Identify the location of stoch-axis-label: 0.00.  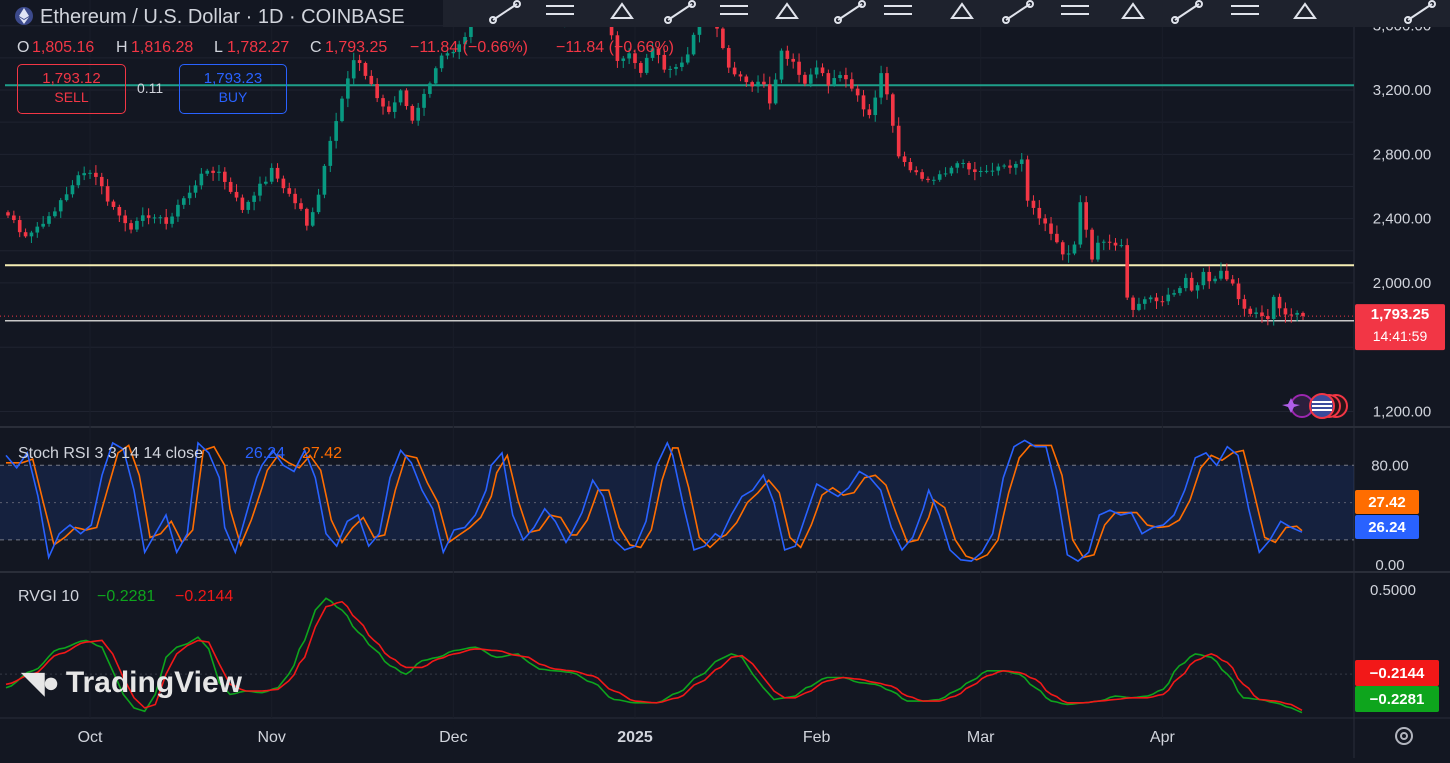
(1389, 565).